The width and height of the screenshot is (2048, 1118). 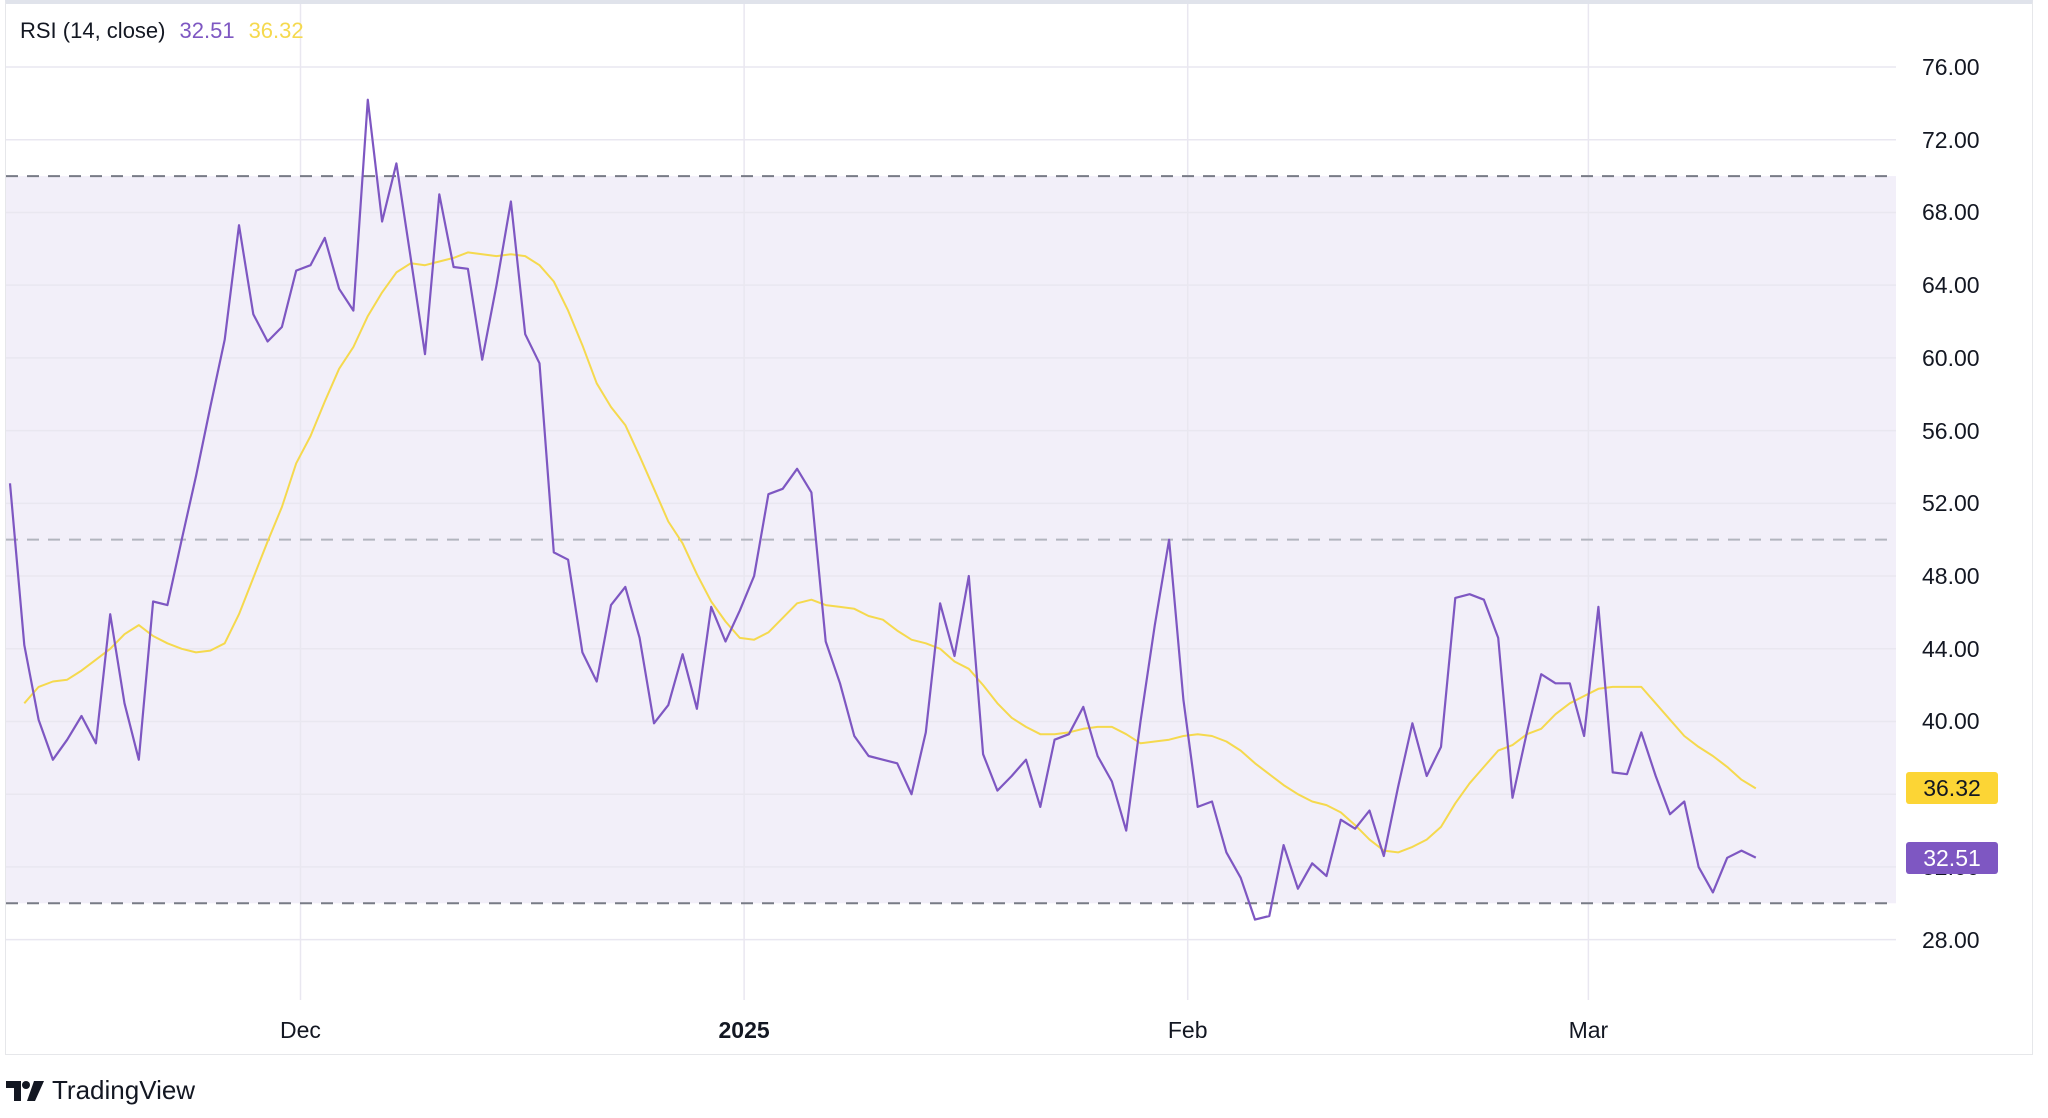 I want to click on x-tick-label: 2025, so click(x=744, y=1030).